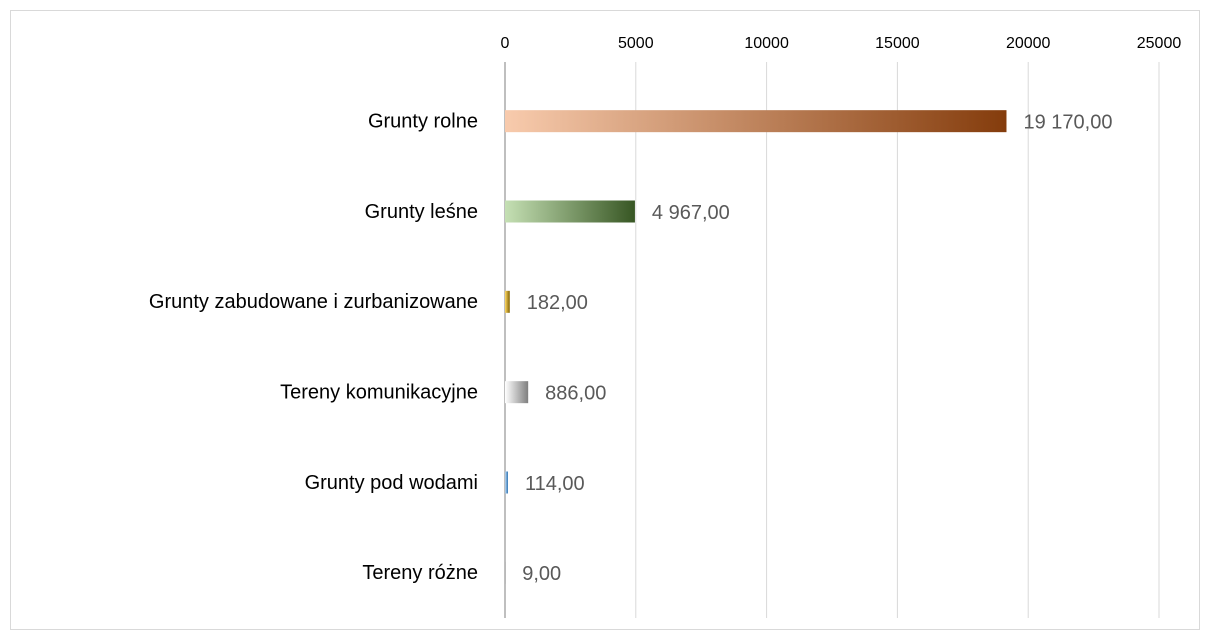  What do you see at coordinates (555, 484) in the screenshot?
I see `data-label: 114,00` at bounding box center [555, 484].